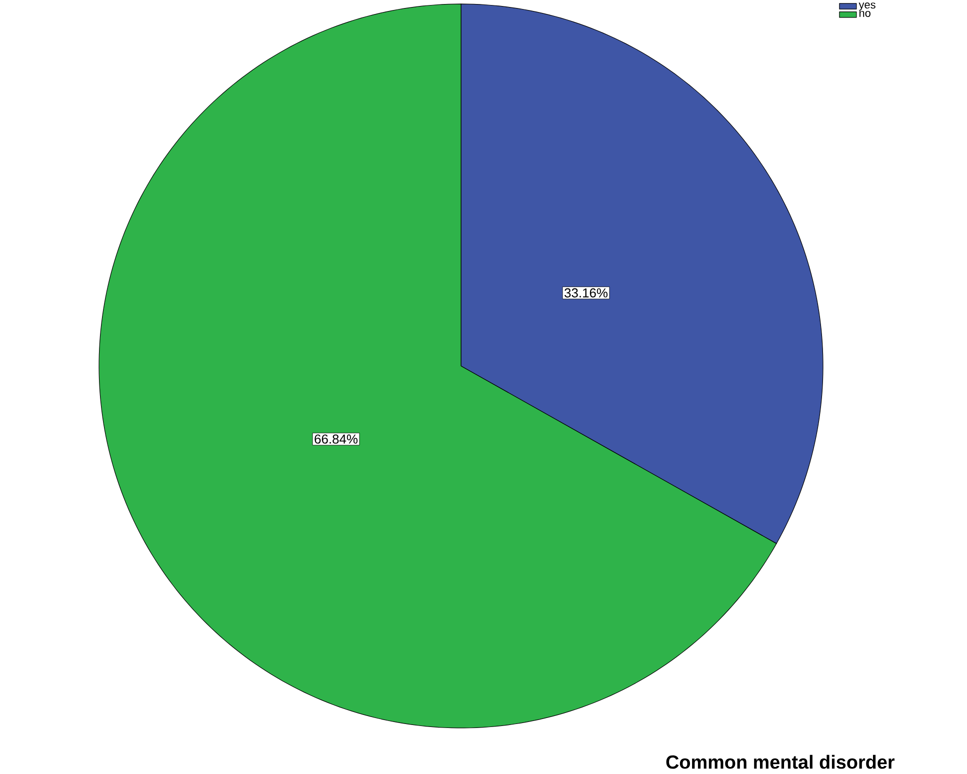 The width and height of the screenshot is (967, 774). Describe the element at coordinates (586, 293) in the screenshot. I see `data-label: 33.16%` at that location.